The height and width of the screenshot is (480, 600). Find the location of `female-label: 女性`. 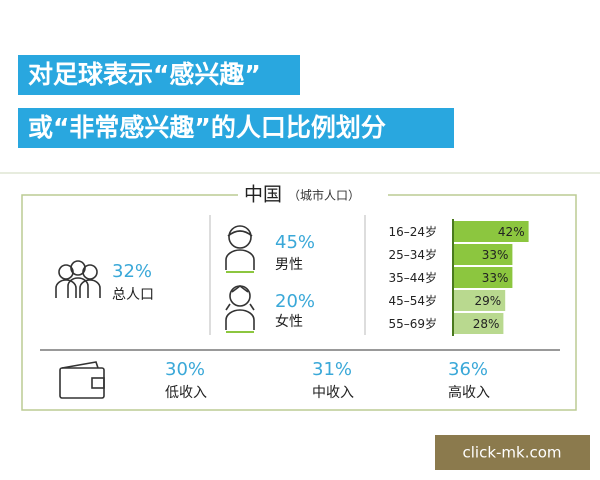

female-label: 女性 is located at coordinates (289, 321).